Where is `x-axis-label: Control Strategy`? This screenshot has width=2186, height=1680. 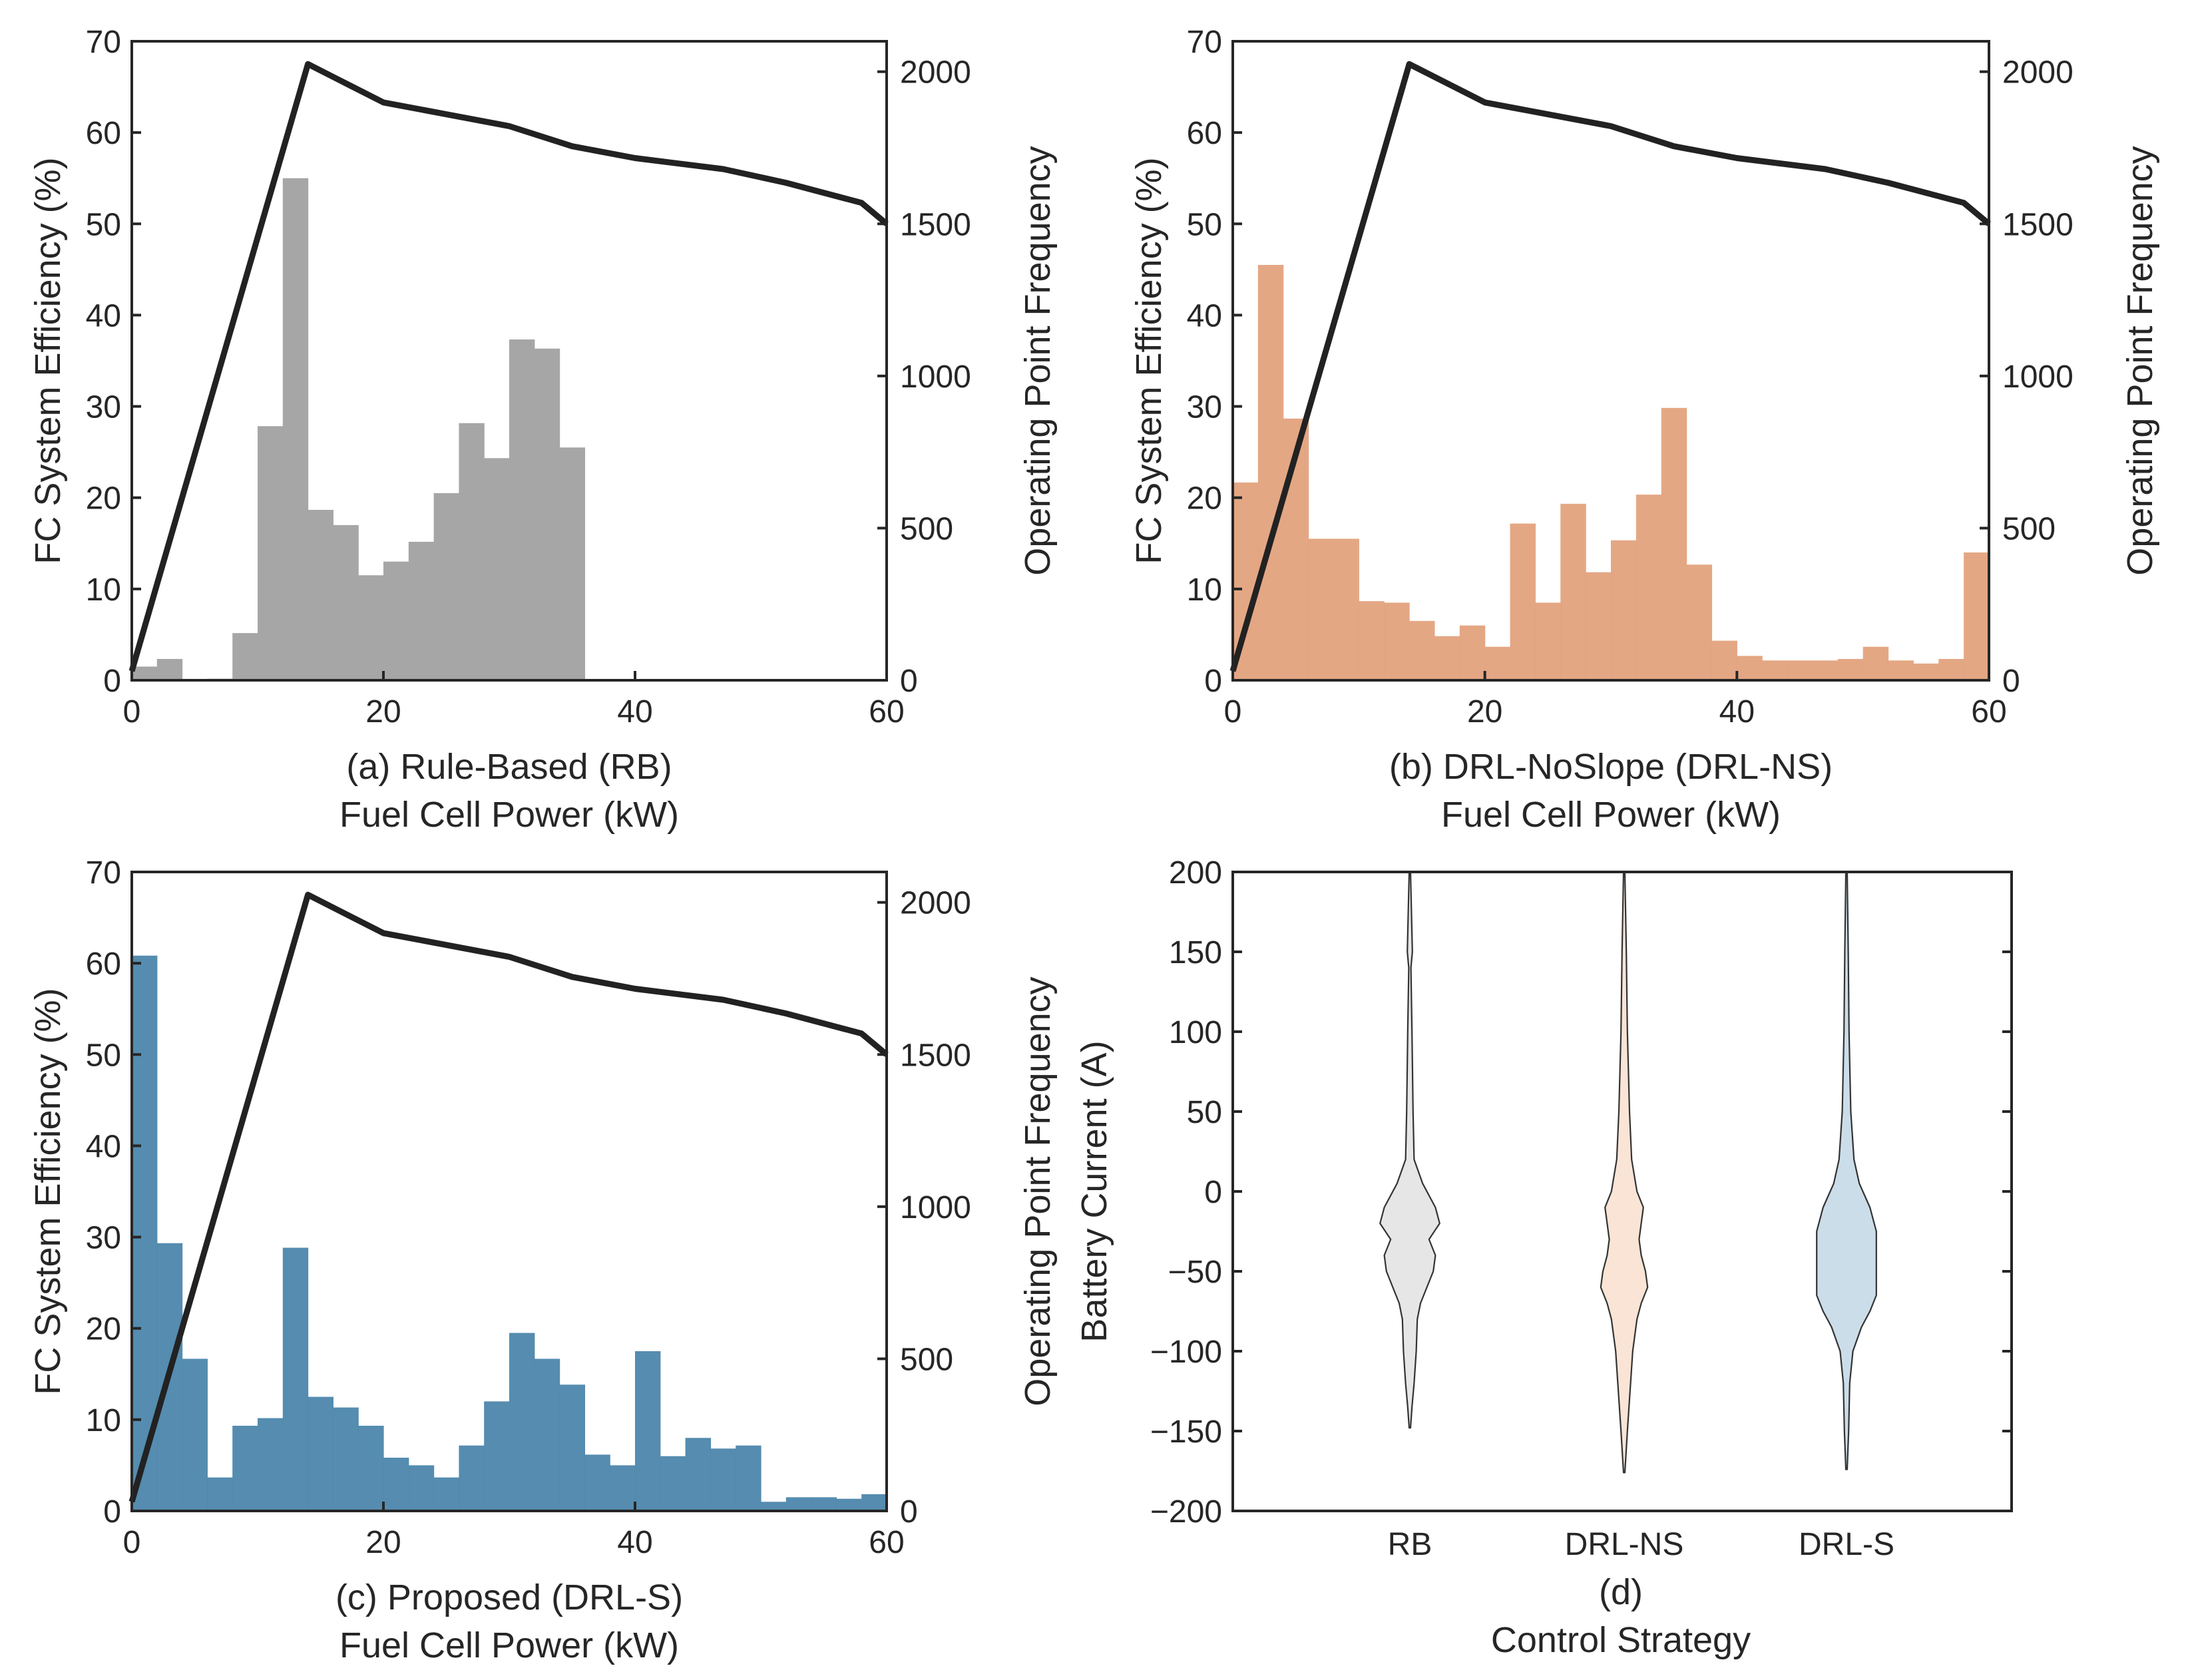
x-axis-label: Control Strategy is located at coordinates (1621, 1640).